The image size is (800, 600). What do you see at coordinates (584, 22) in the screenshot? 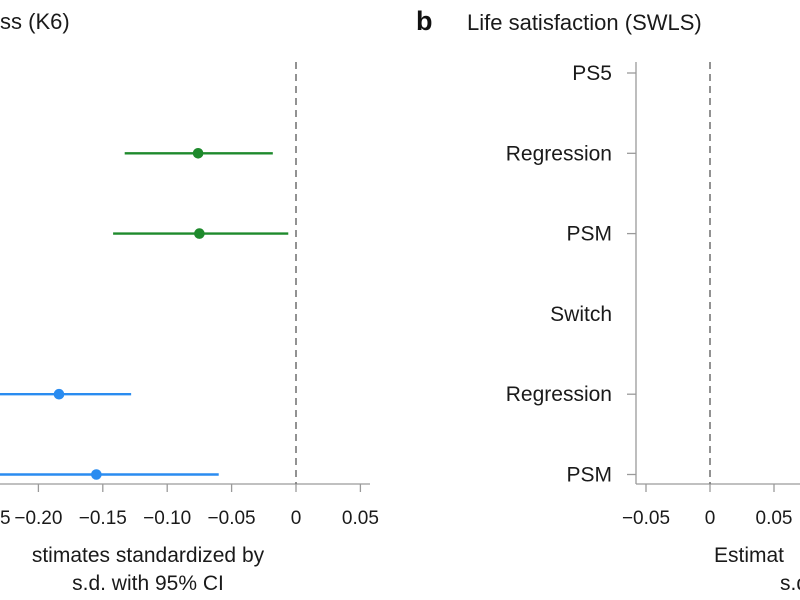
I see `panel-b-title: Life satisfaction (SWLS)` at bounding box center [584, 22].